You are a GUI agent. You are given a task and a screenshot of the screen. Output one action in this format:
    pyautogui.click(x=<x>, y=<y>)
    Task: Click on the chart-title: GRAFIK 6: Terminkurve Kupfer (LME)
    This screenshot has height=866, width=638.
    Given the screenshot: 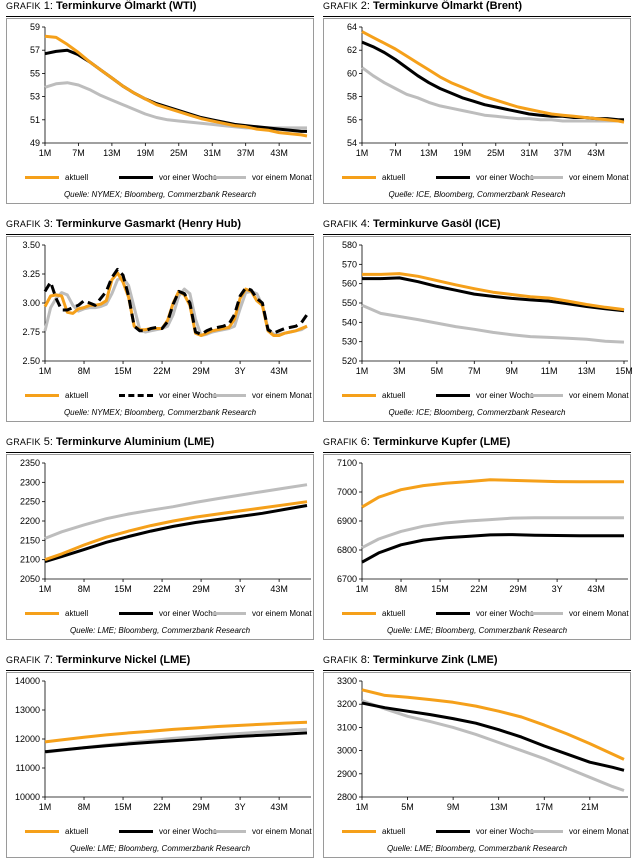 What is the action you would take?
    pyautogui.click(x=417, y=442)
    